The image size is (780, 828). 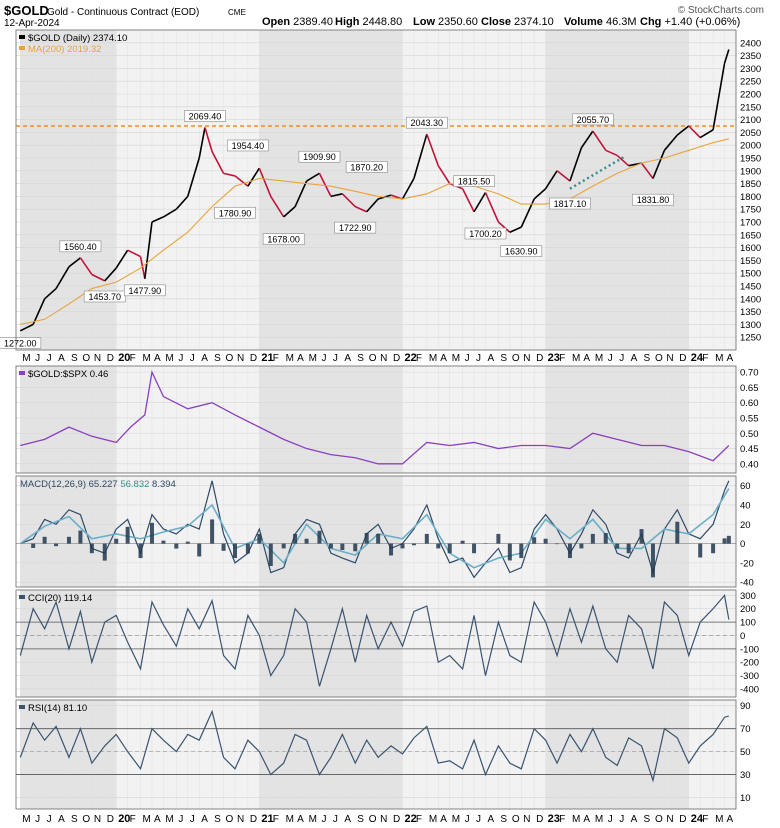 I want to click on y-tick-label: -40, so click(x=747, y=583).